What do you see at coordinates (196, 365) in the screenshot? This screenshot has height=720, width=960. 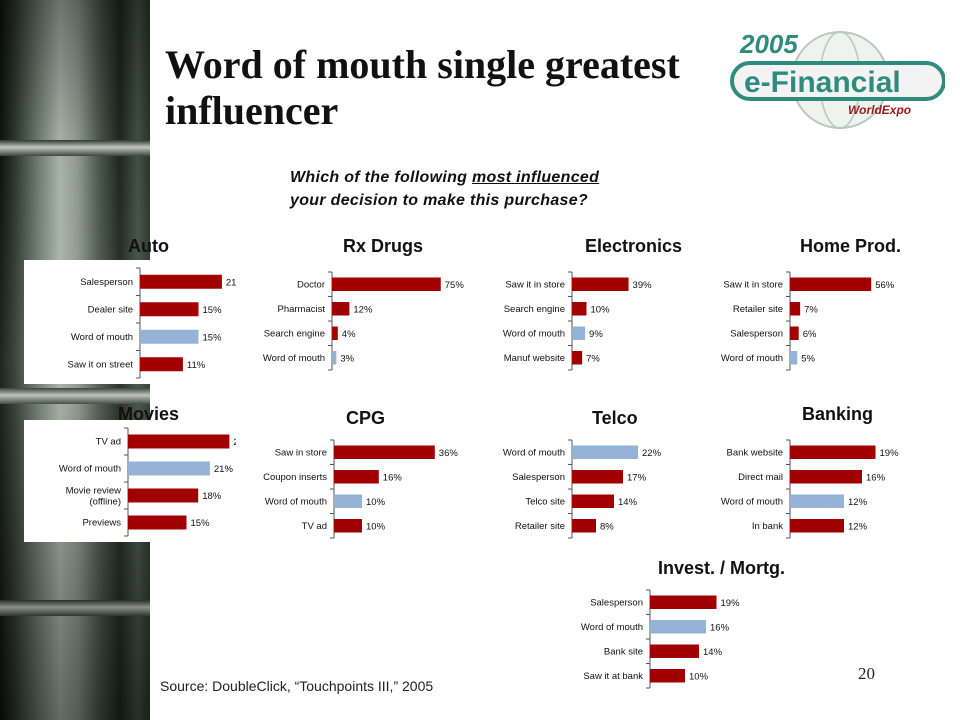 I see `value-label: 11%` at bounding box center [196, 365].